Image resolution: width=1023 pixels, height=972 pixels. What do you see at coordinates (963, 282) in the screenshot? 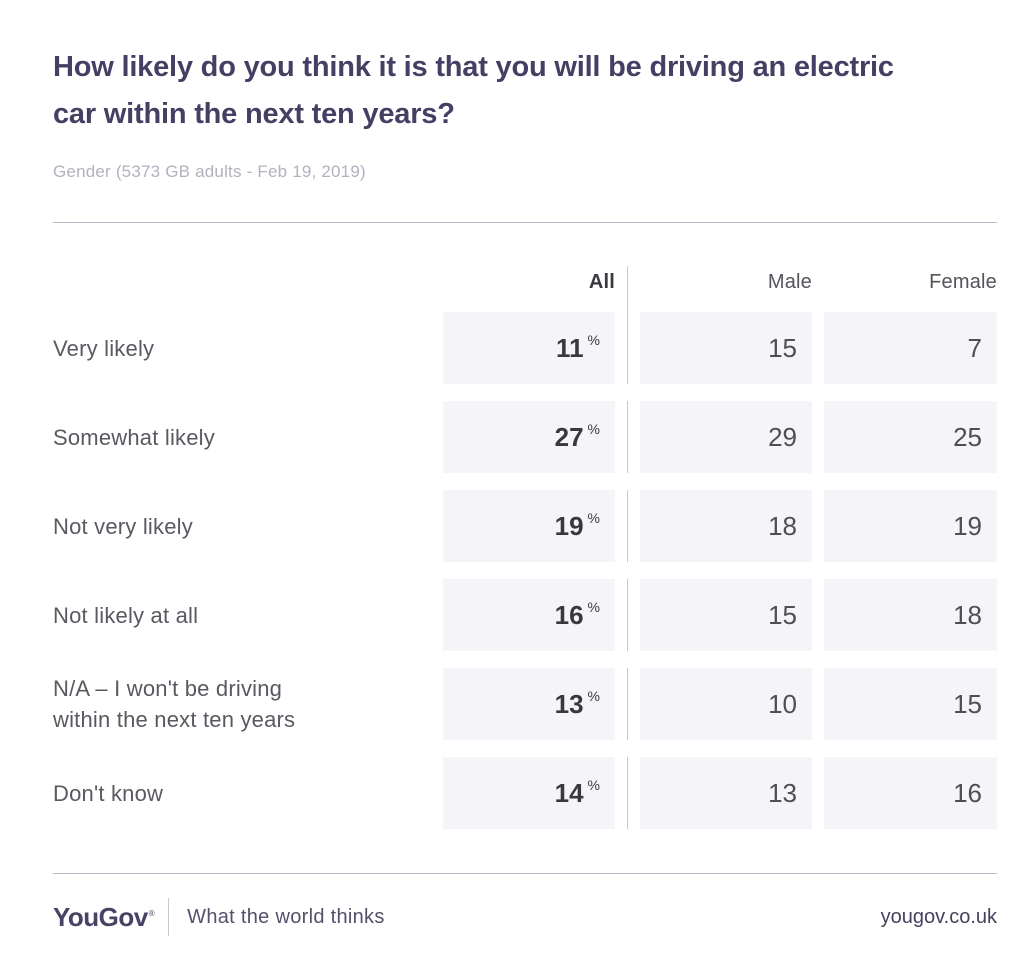
I see `column-header-female: Female` at bounding box center [963, 282].